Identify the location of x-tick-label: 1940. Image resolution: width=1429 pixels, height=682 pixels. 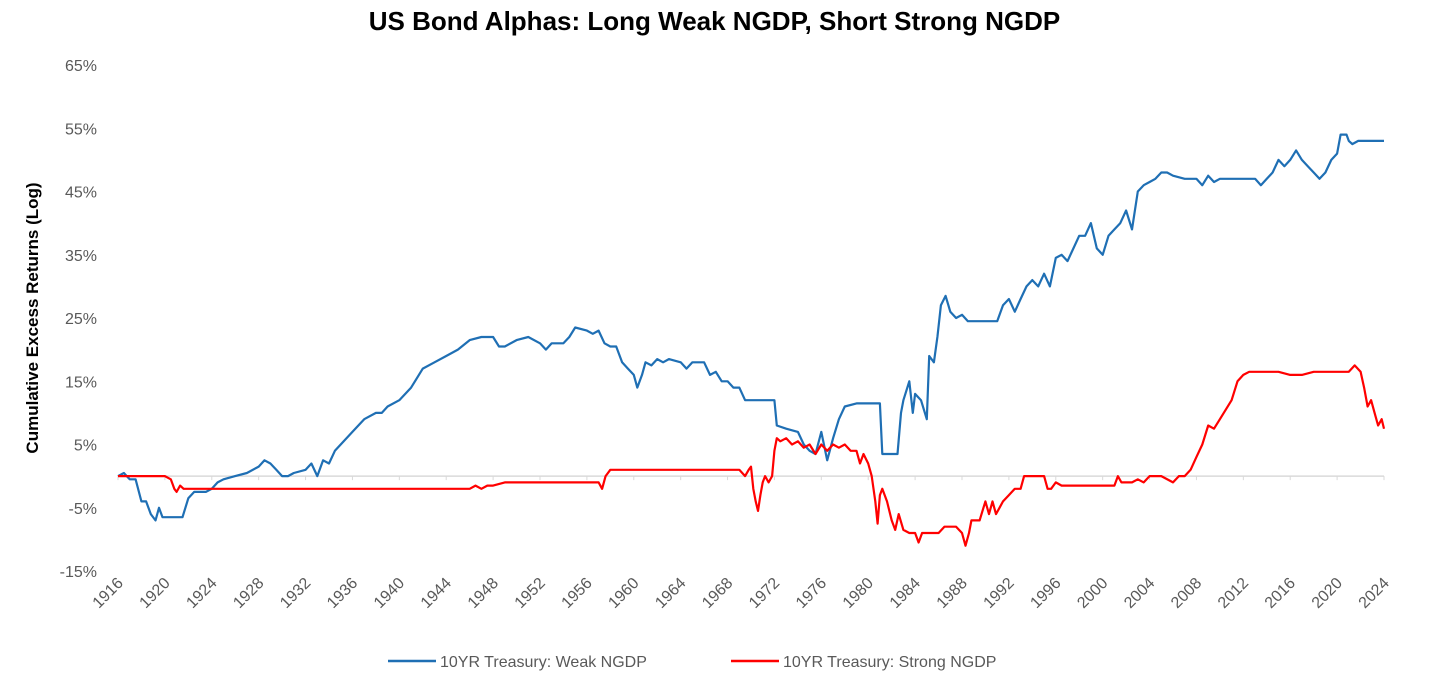
(389, 593).